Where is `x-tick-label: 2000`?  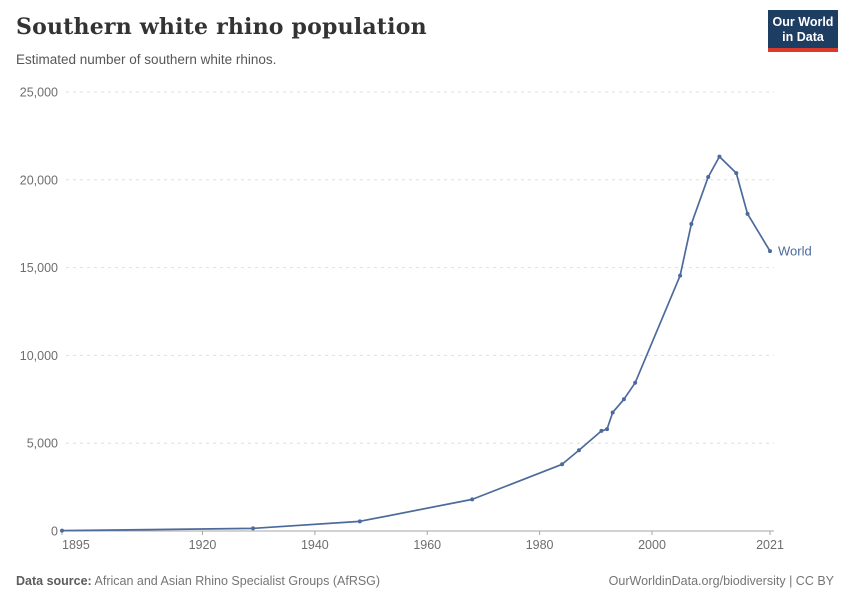
x-tick-label: 2000 is located at coordinates (652, 545).